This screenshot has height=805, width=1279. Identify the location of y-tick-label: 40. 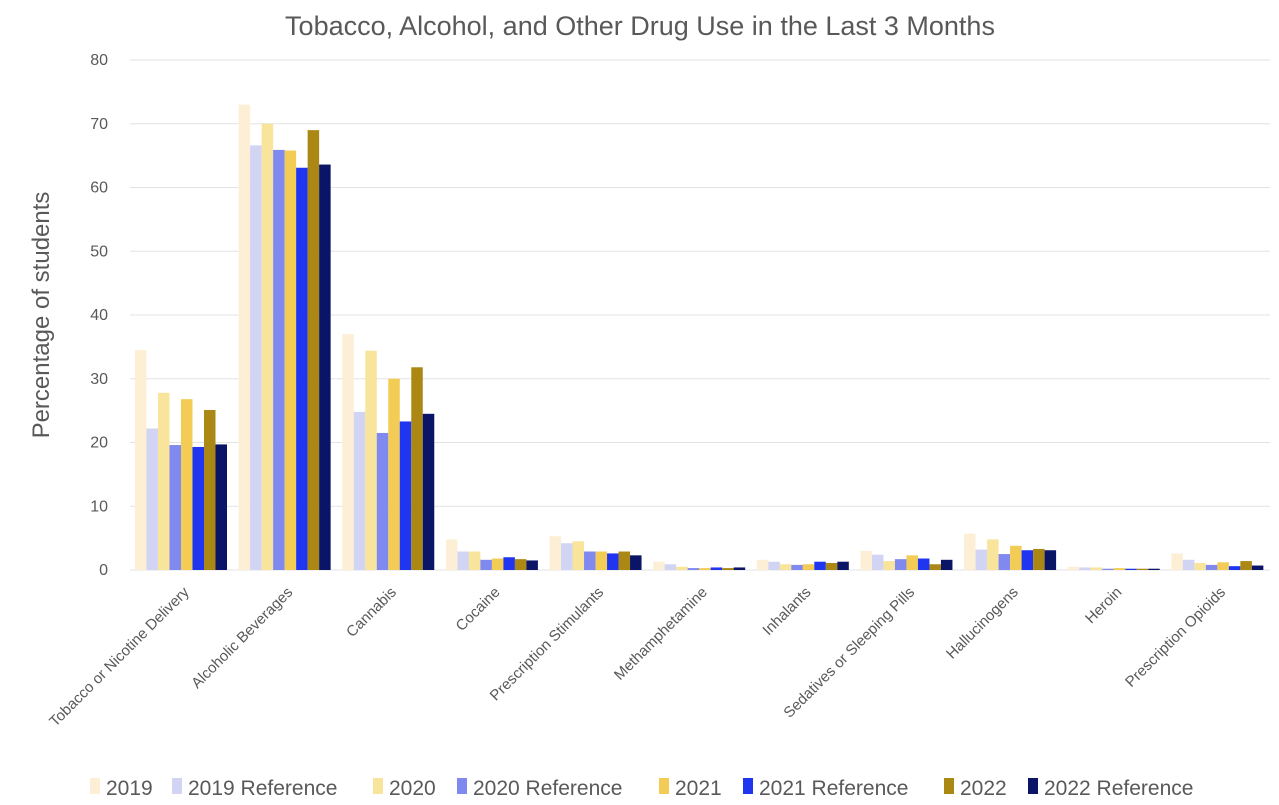
(99, 315).